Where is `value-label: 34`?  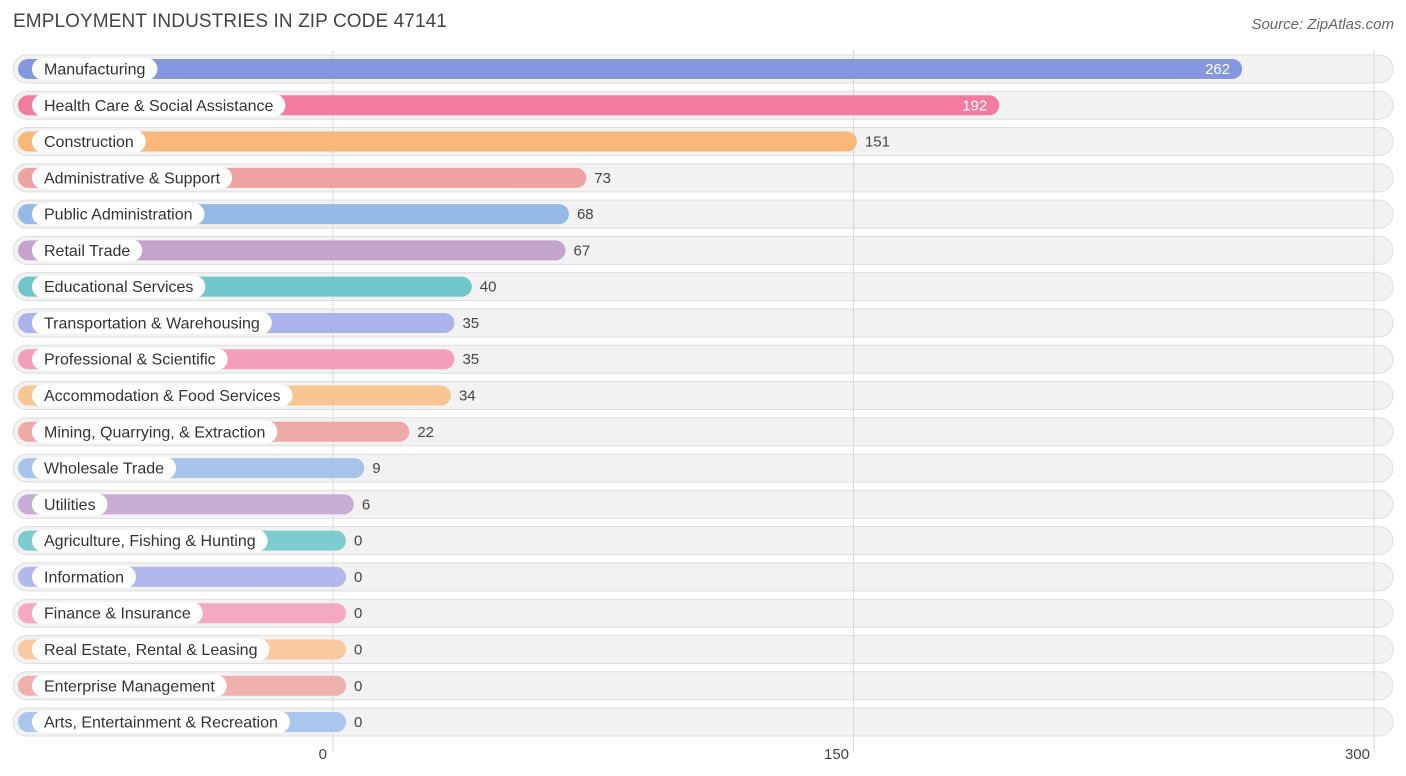
value-label: 34 is located at coordinates (467, 396).